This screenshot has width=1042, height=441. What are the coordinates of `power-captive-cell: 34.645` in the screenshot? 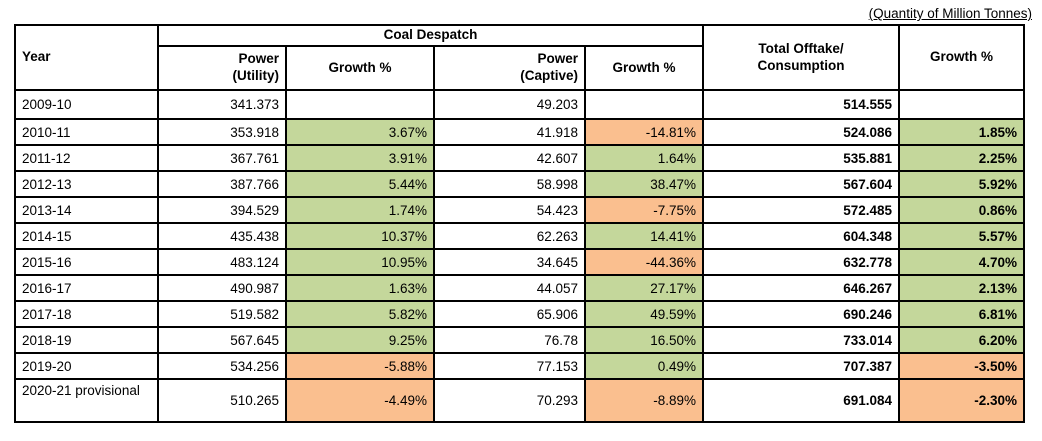 It's located at (509, 262).